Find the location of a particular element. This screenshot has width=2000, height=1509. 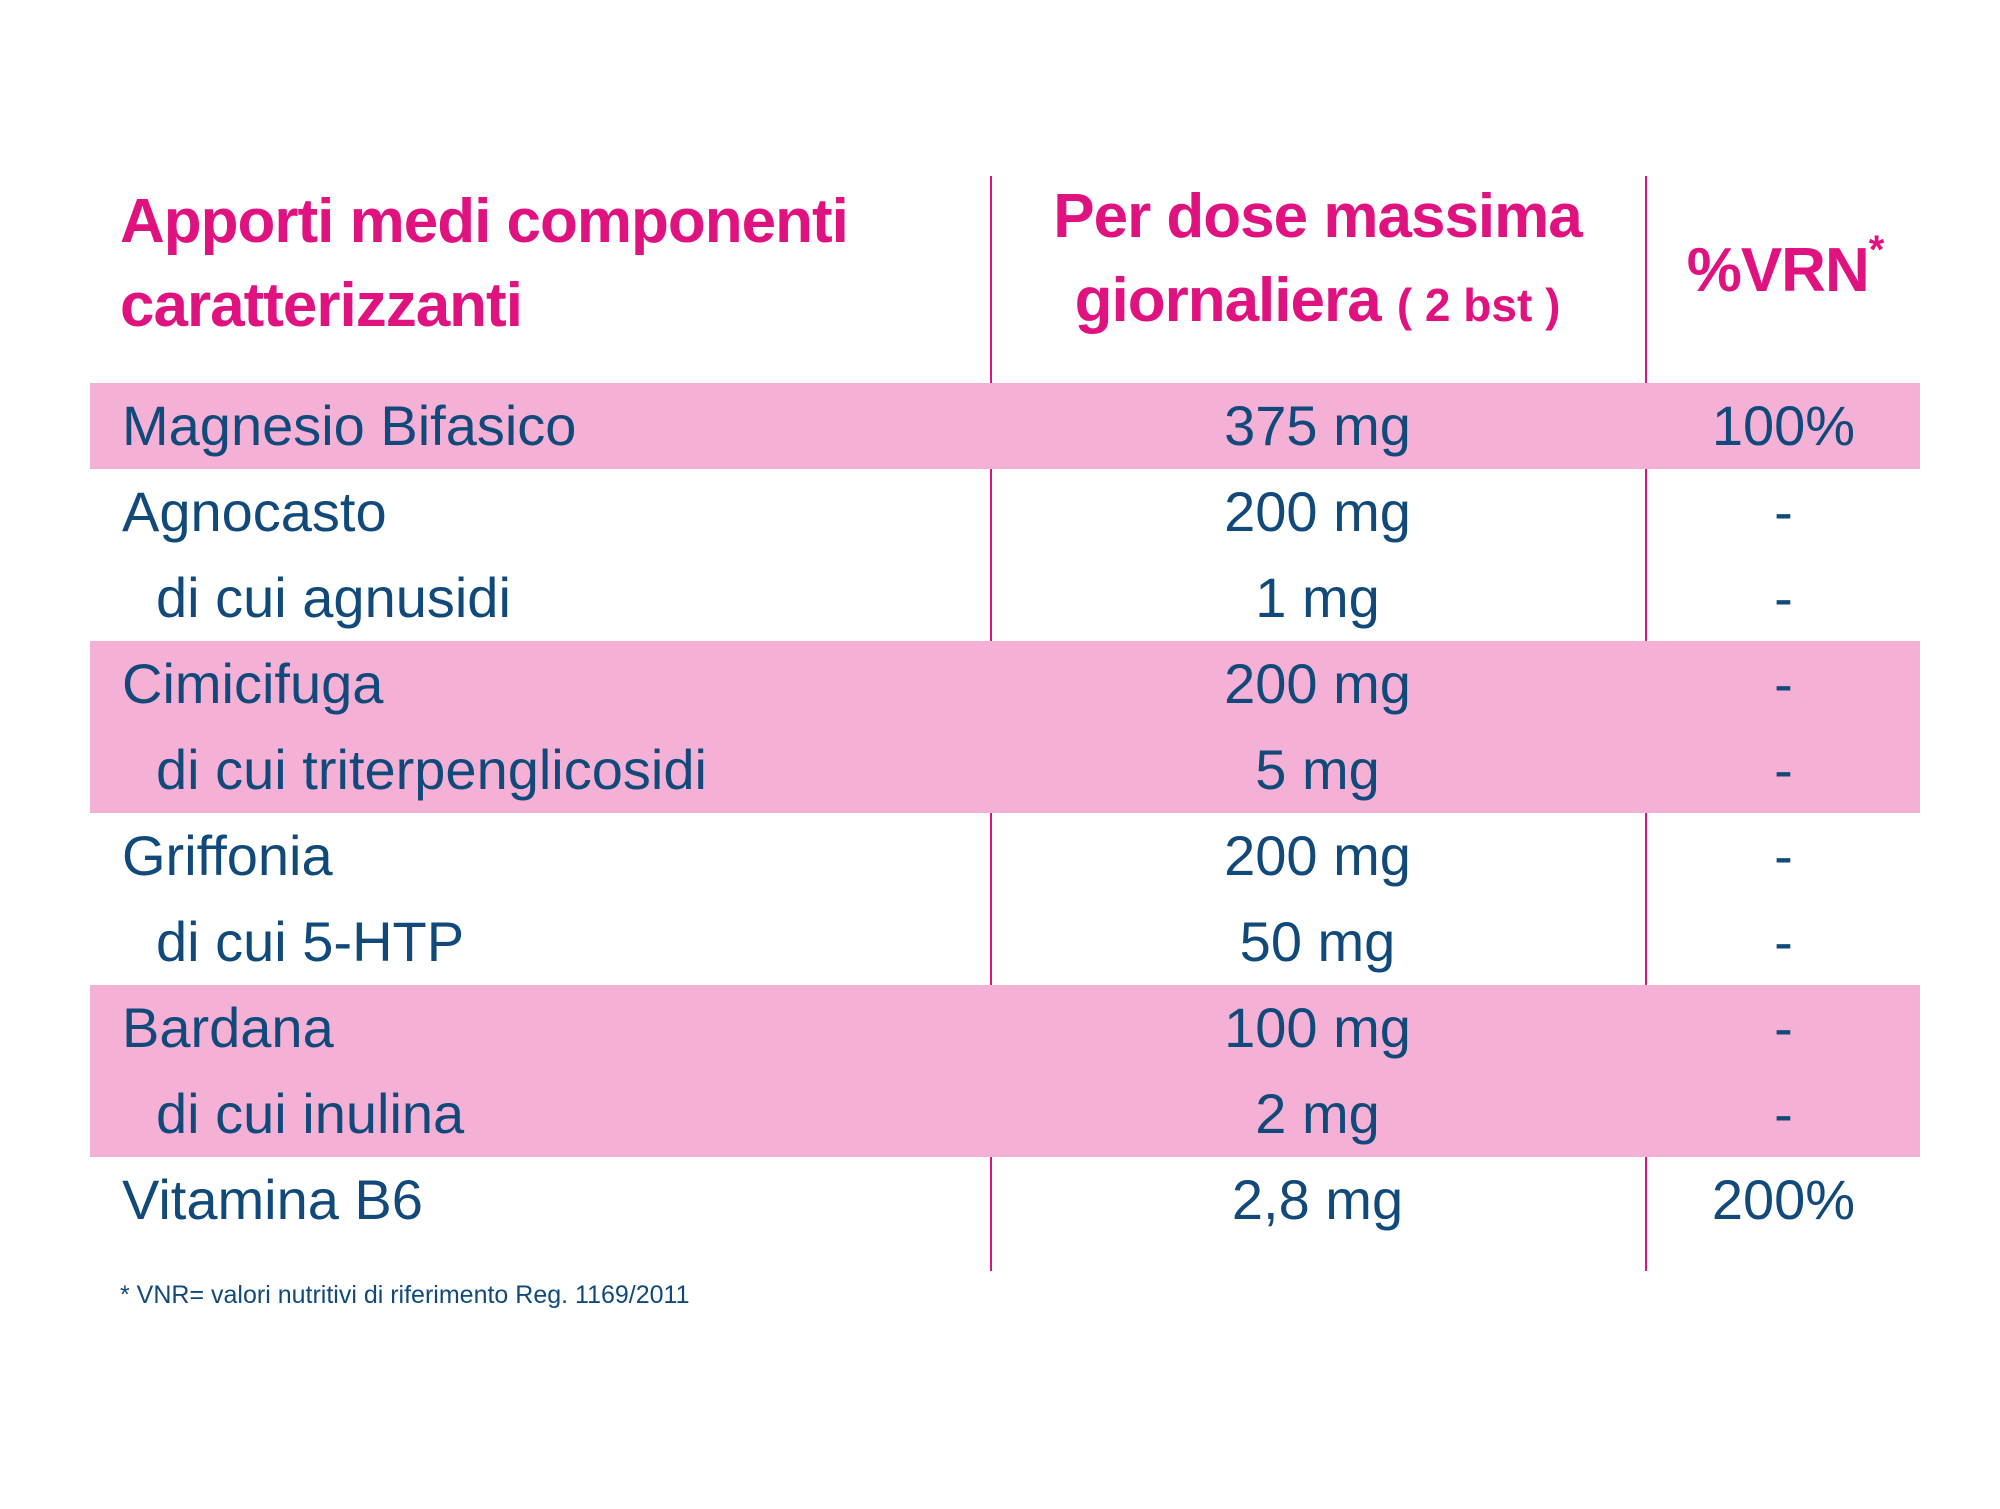

table-row: di cui agnusidi 1 mg - is located at coordinates (1005, 598).